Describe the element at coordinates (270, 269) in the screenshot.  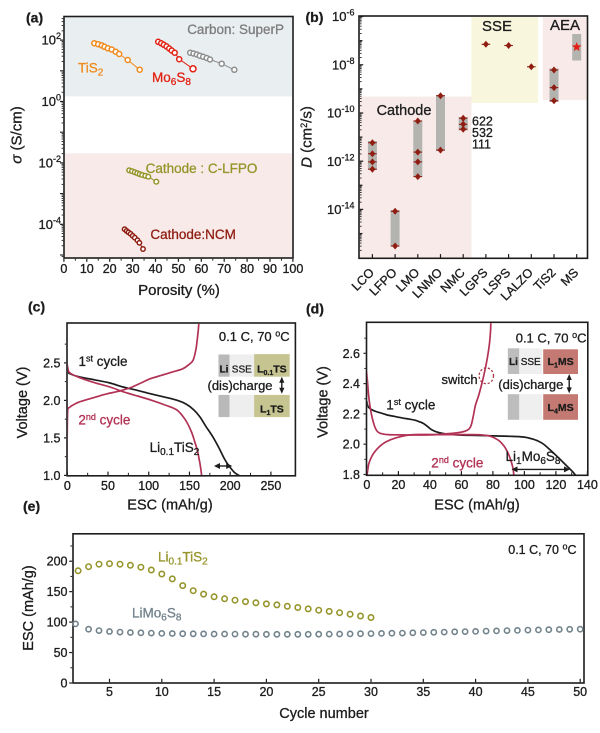
I see `svg-text: 90` at that location.